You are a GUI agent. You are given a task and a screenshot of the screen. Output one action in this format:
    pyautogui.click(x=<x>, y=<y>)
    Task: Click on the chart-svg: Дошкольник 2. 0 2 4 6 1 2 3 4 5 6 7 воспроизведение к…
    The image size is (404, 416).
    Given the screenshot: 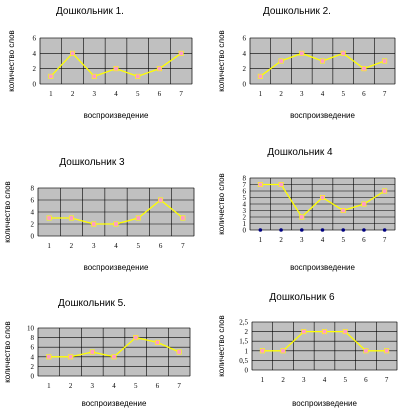 What is the action you would take?
    pyautogui.click(x=306, y=63)
    